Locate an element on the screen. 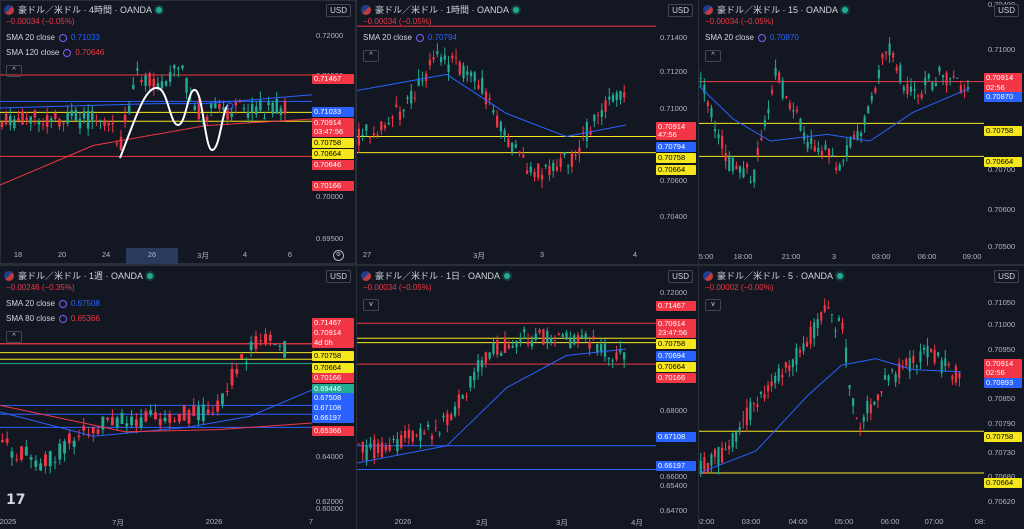 The width and height of the screenshot is (1024, 529). time-axis-label: 05:00 is located at coordinates (844, 521).